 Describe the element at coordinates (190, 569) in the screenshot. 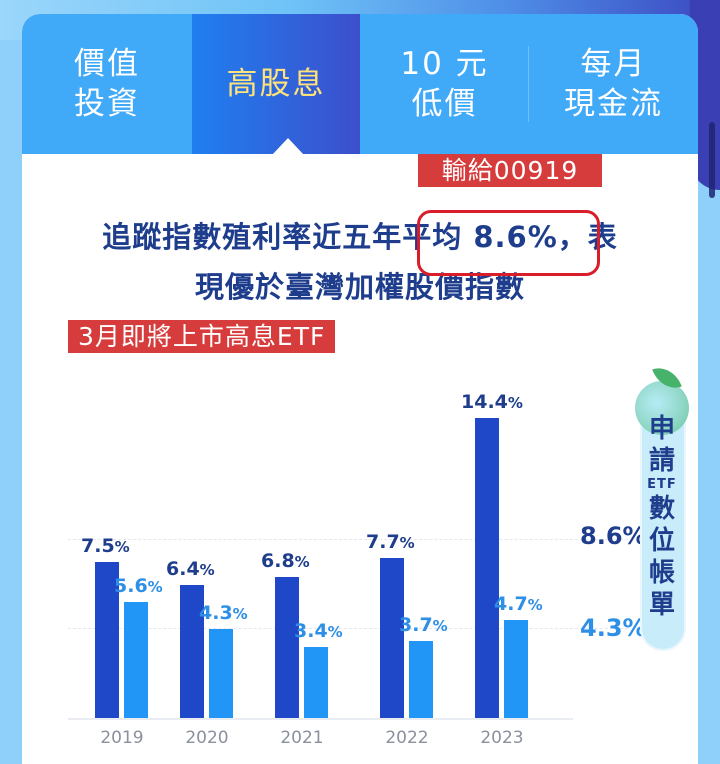

I see `bar-value-label: 6.4%` at that location.